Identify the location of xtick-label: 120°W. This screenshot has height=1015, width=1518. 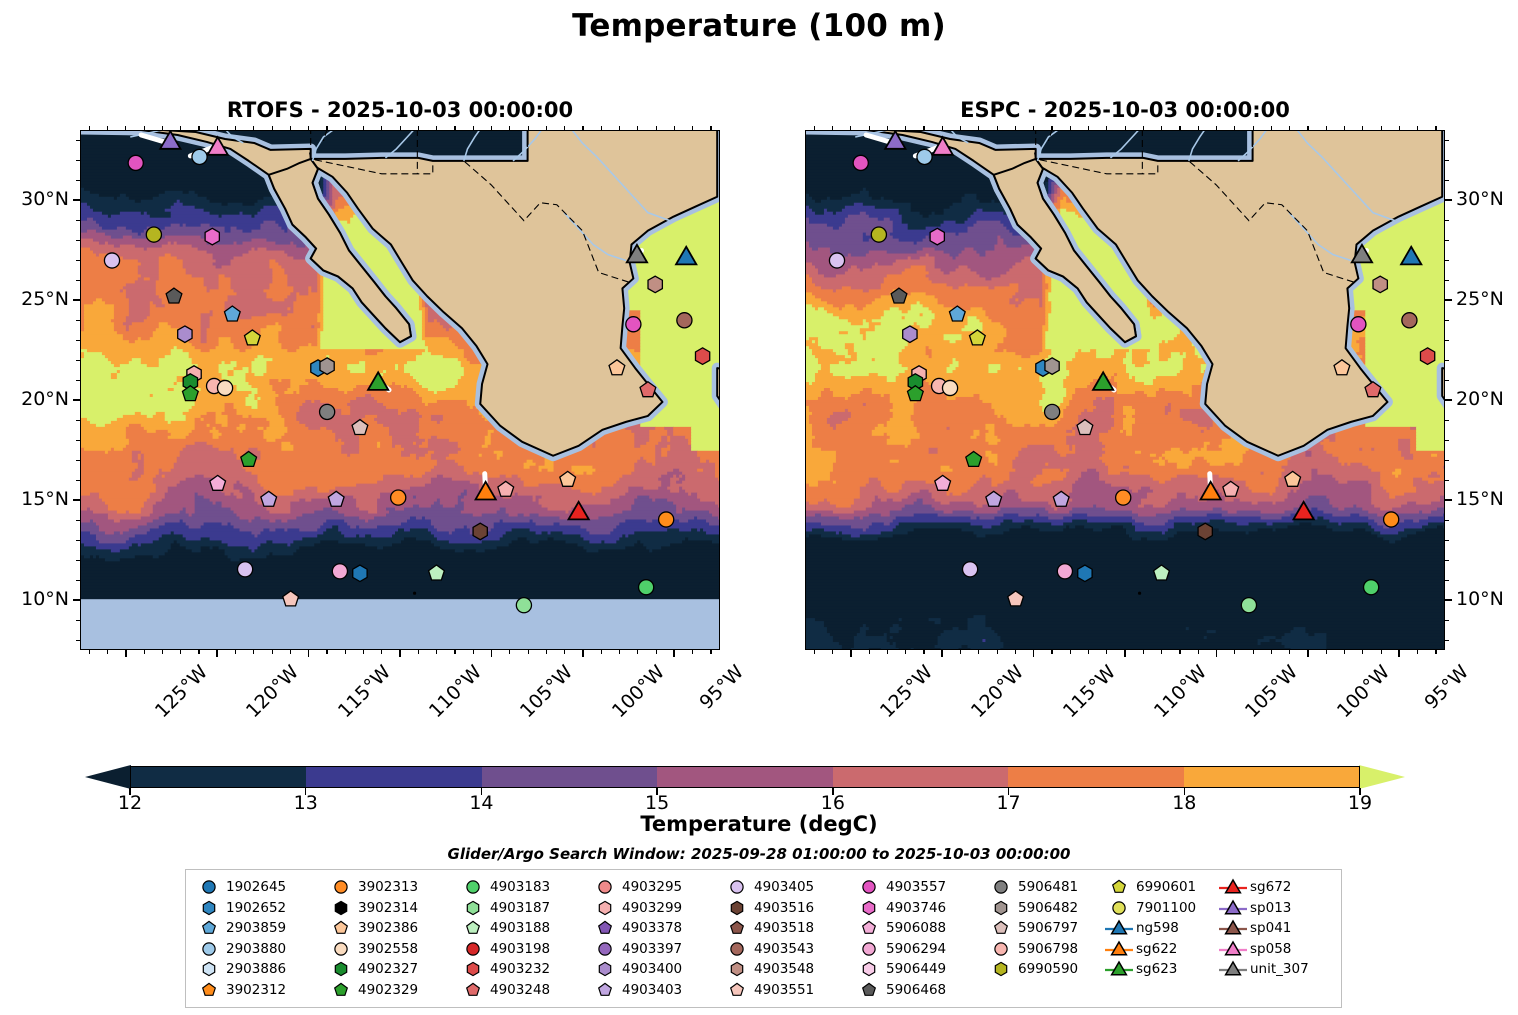
(273, 692).